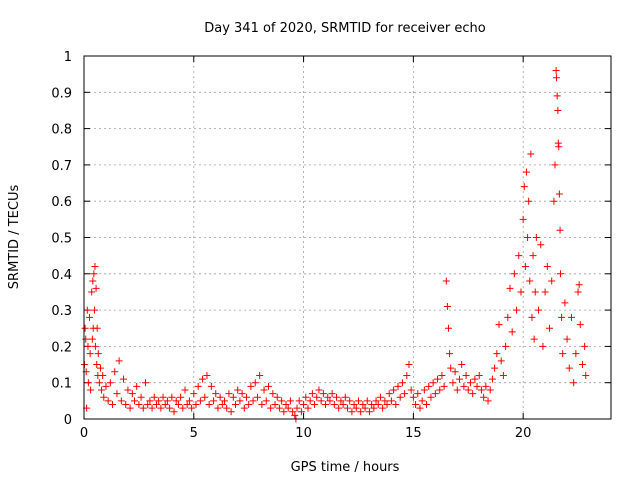 Image resolution: width=640 pixels, height=480 pixels. What do you see at coordinates (345, 467) in the screenshot?
I see `x-axis-label: GPS time / hours` at bounding box center [345, 467].